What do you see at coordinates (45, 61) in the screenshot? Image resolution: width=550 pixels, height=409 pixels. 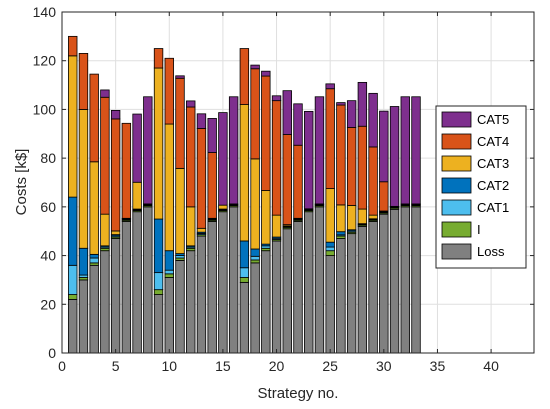 I see `y-tick-label: 120` at bounding box center [45, 61].